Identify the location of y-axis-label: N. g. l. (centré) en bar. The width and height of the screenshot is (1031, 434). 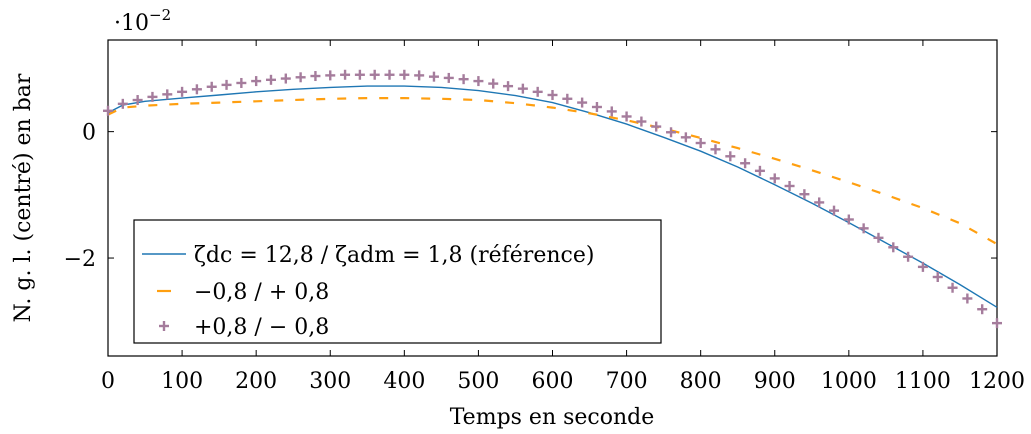
(23, 197).